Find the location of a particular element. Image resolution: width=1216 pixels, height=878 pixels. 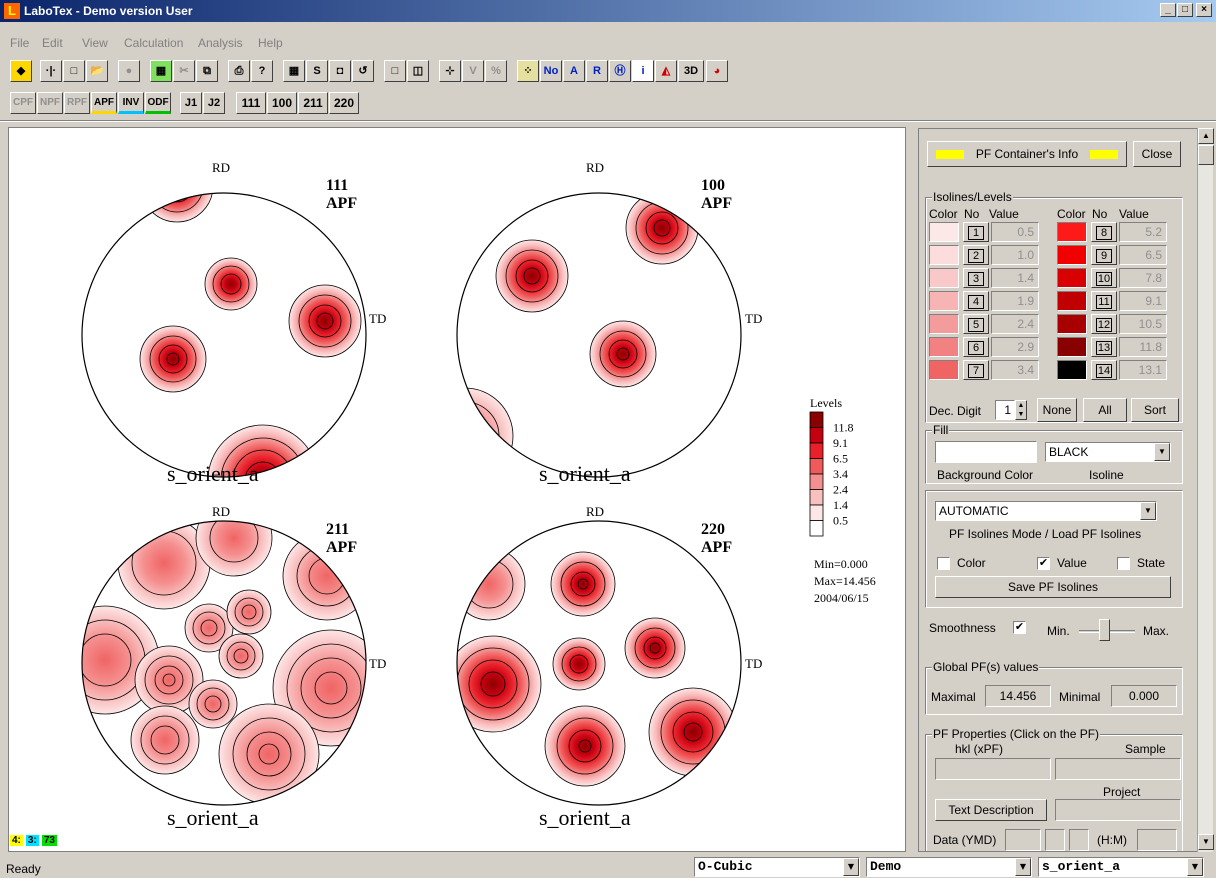

rpf-button: RPF is located at coordinates (77, 103).